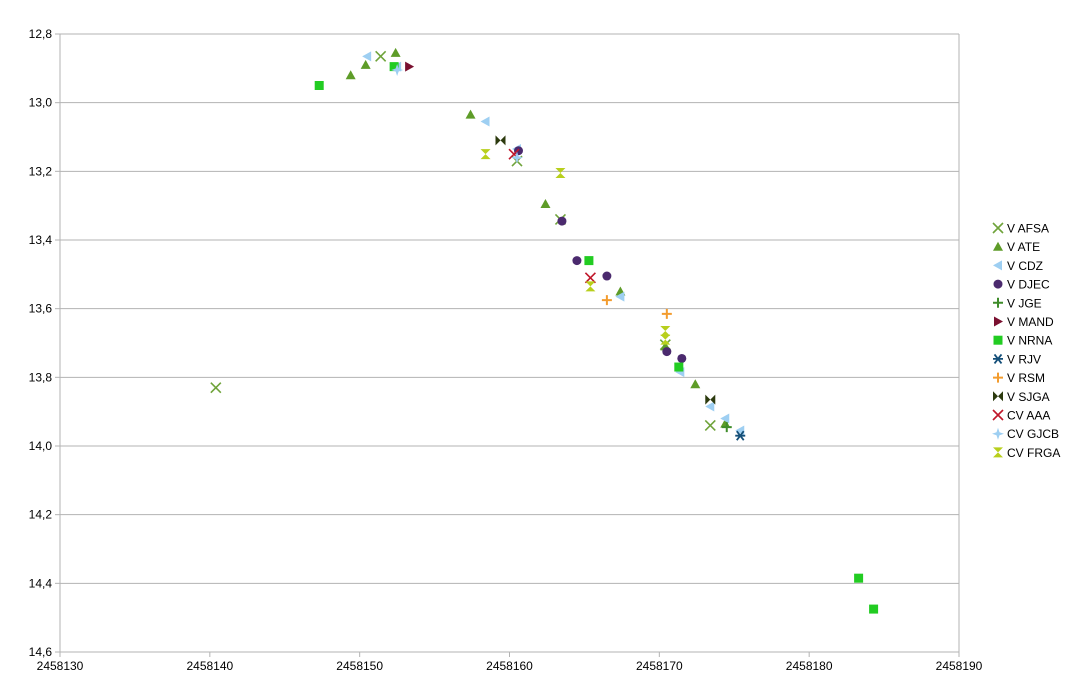 This screenshot has width=1077, height=681. I want to click on x-tick-label: 2458150, so click(359, 666).